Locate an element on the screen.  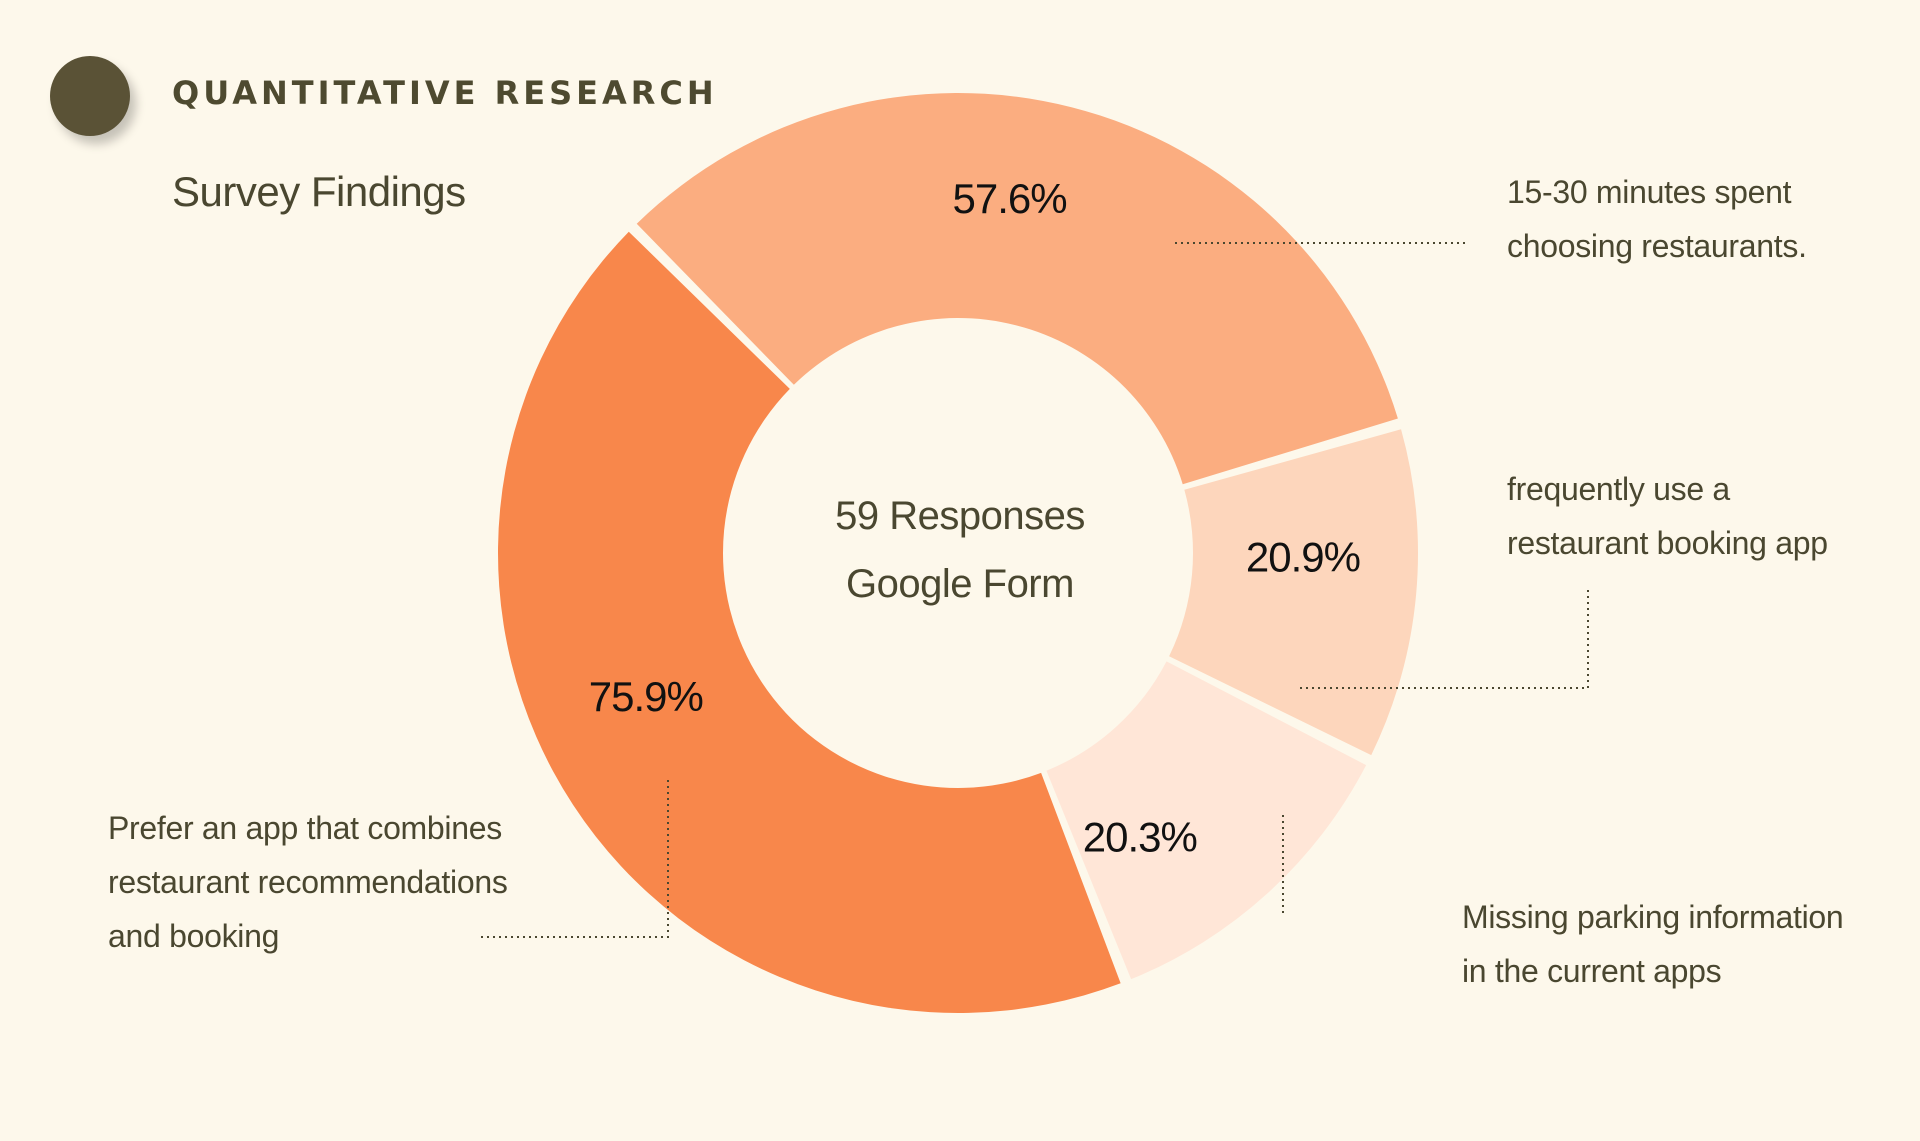
annotation-line: Prefer an app that combines is located at coordinates (305, 828).